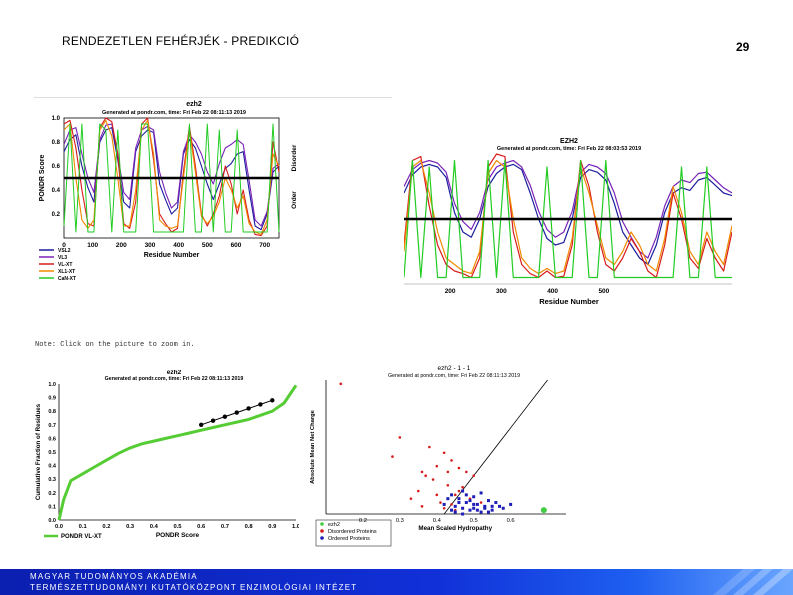 This screenshot has width=793, height=595. Describe the element at coordinates (313, 446) in the screenshot. I see `y-axis-label: Absolute Mean Net Charge` at that location.